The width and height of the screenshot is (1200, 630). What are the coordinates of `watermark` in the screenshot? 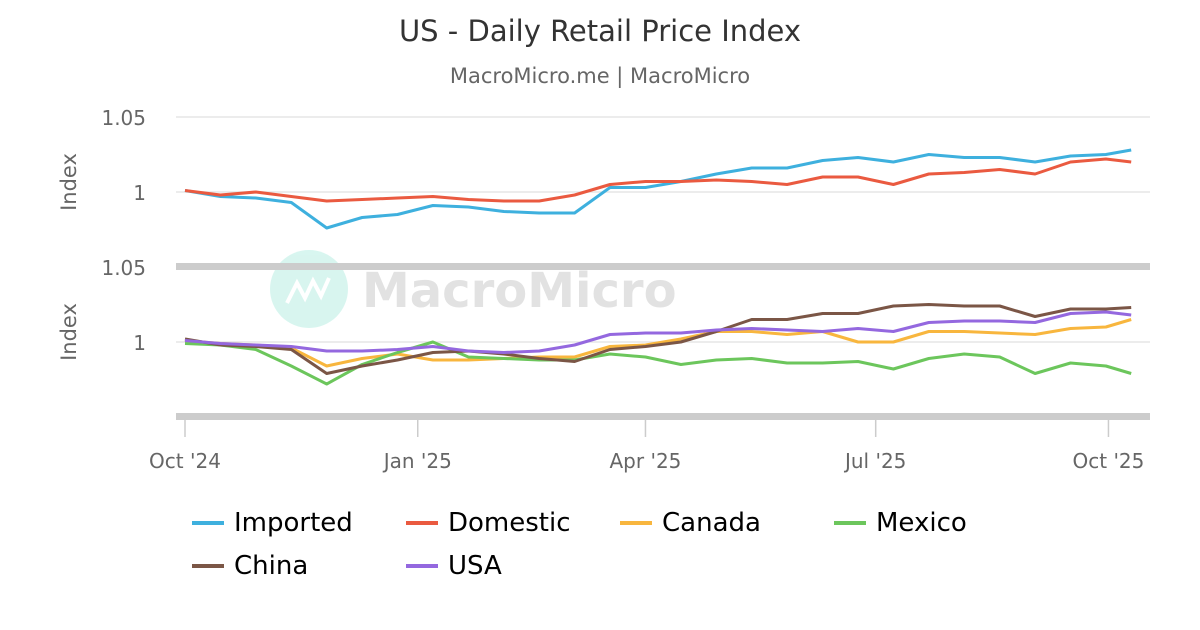 It's located at (309, 289).